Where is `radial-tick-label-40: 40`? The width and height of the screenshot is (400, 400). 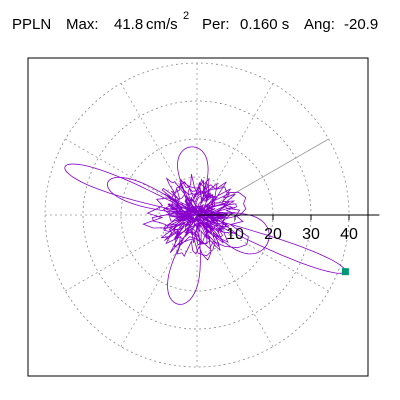 radial-tick-label-40: 40 is located at coordinates (349, 234).